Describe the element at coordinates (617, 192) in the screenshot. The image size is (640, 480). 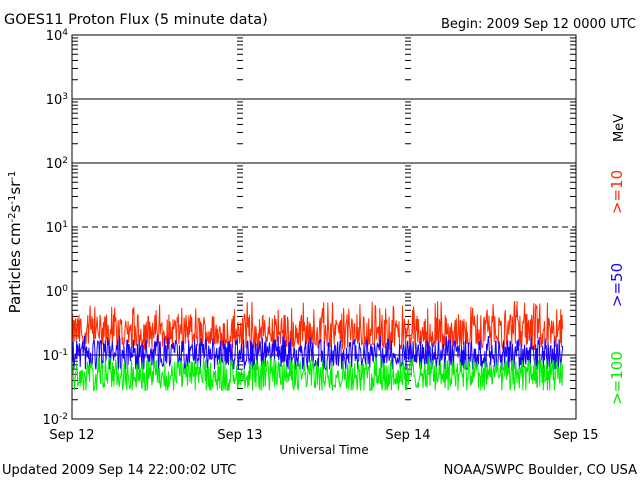
I see `legend-label-10mev: >=10` at that location.